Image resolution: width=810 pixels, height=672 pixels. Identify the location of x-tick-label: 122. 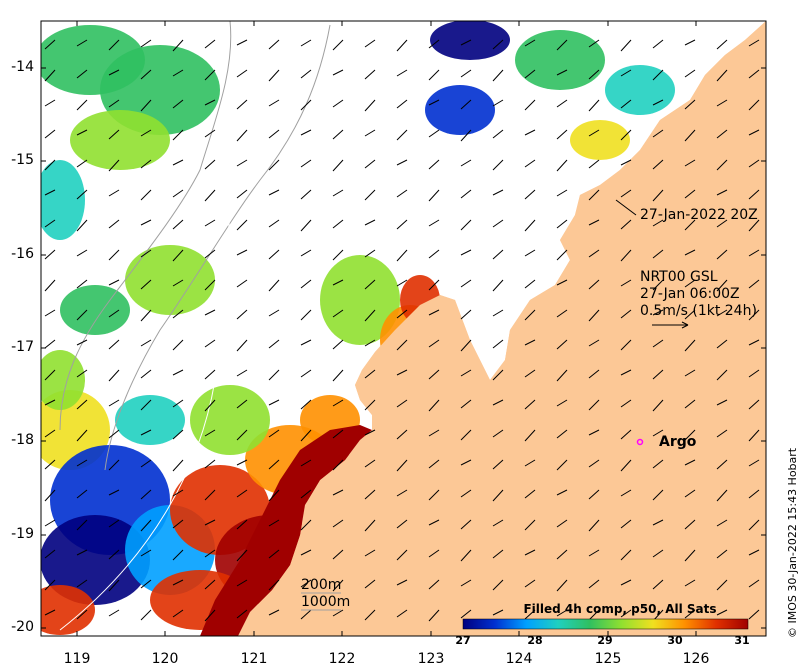
(342, 659).